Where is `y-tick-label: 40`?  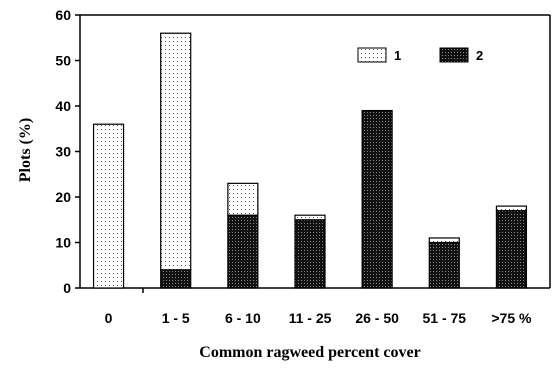
y-tick-label: 40 is located at coordinates (63, 106).